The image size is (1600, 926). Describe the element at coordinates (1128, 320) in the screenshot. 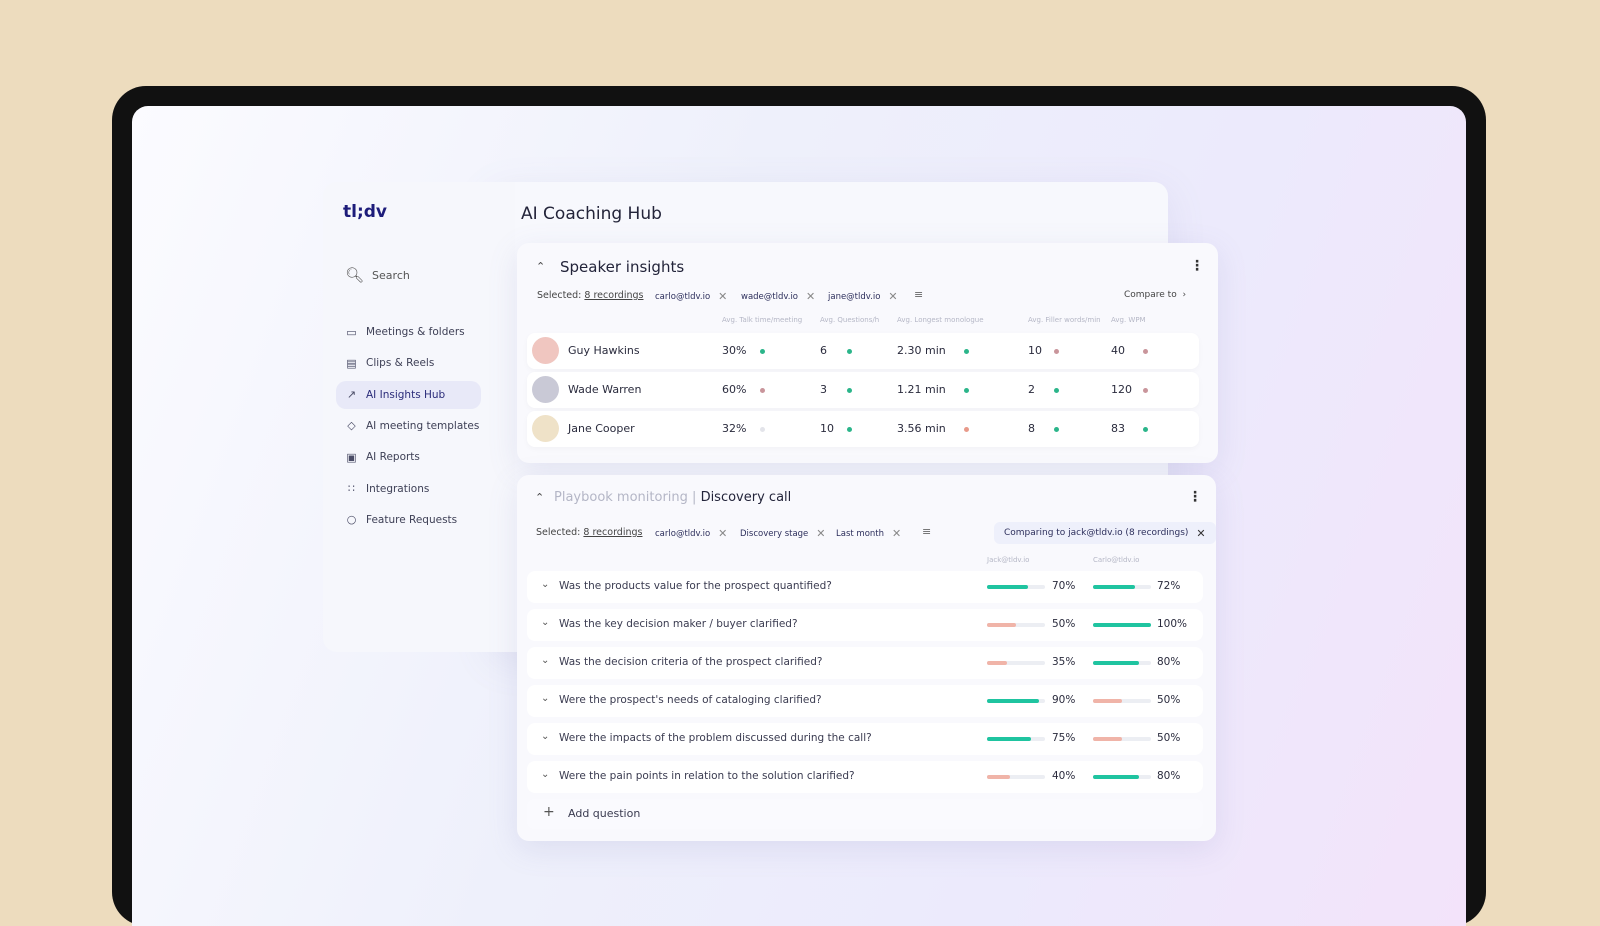

I see `column-header: Avg. WPM` at that location.